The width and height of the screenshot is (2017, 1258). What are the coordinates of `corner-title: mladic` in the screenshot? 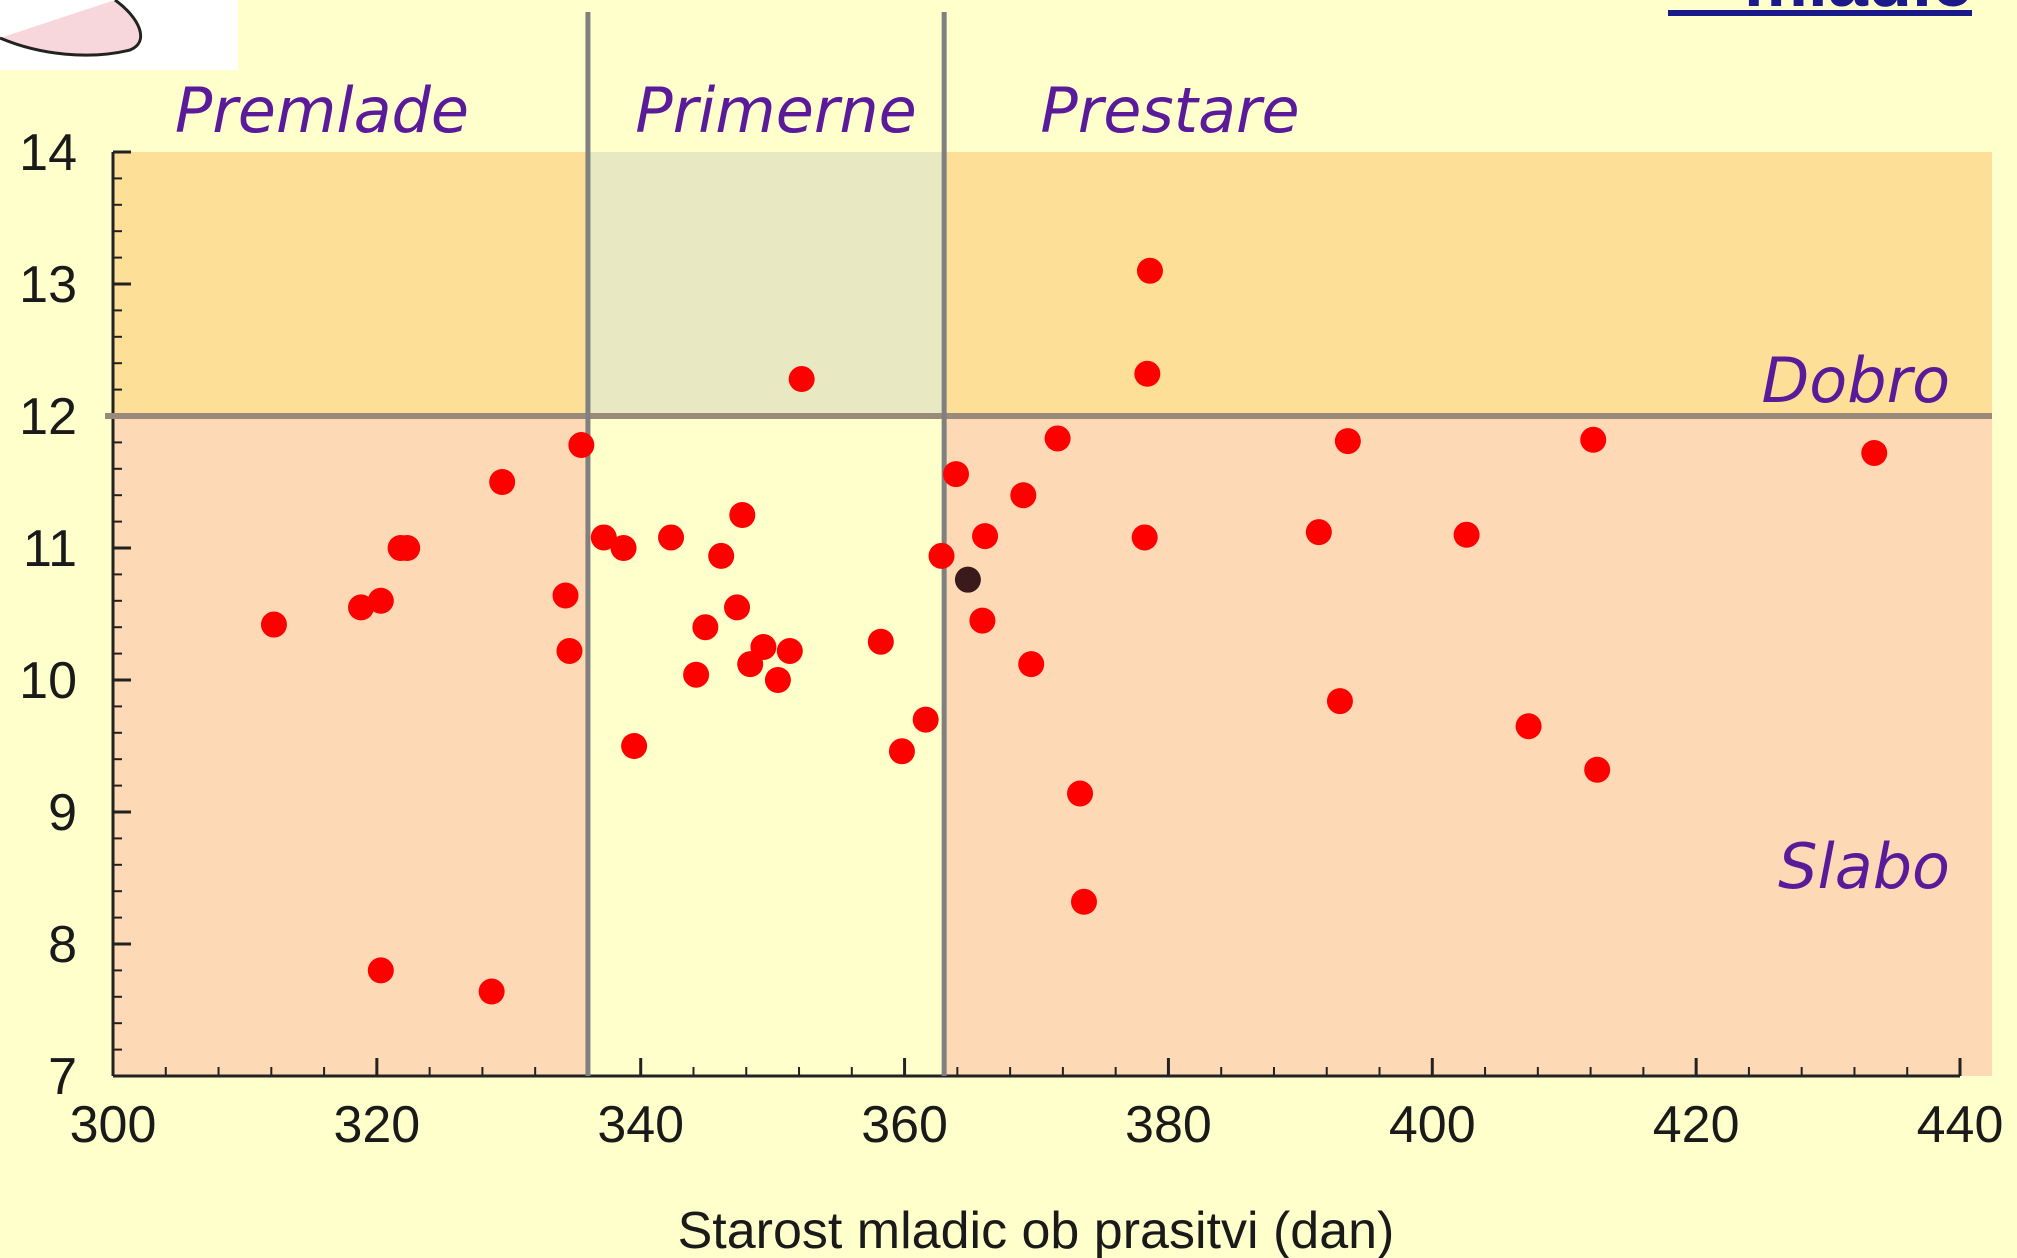 It's located at (1820, 11).